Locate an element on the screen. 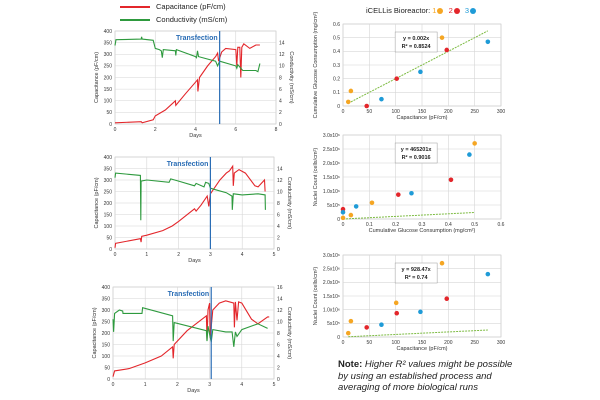 Image resolution: width=600 pixels, height=400 pixels. y2-tick-label: 12 is located at coordinates (280, 181).